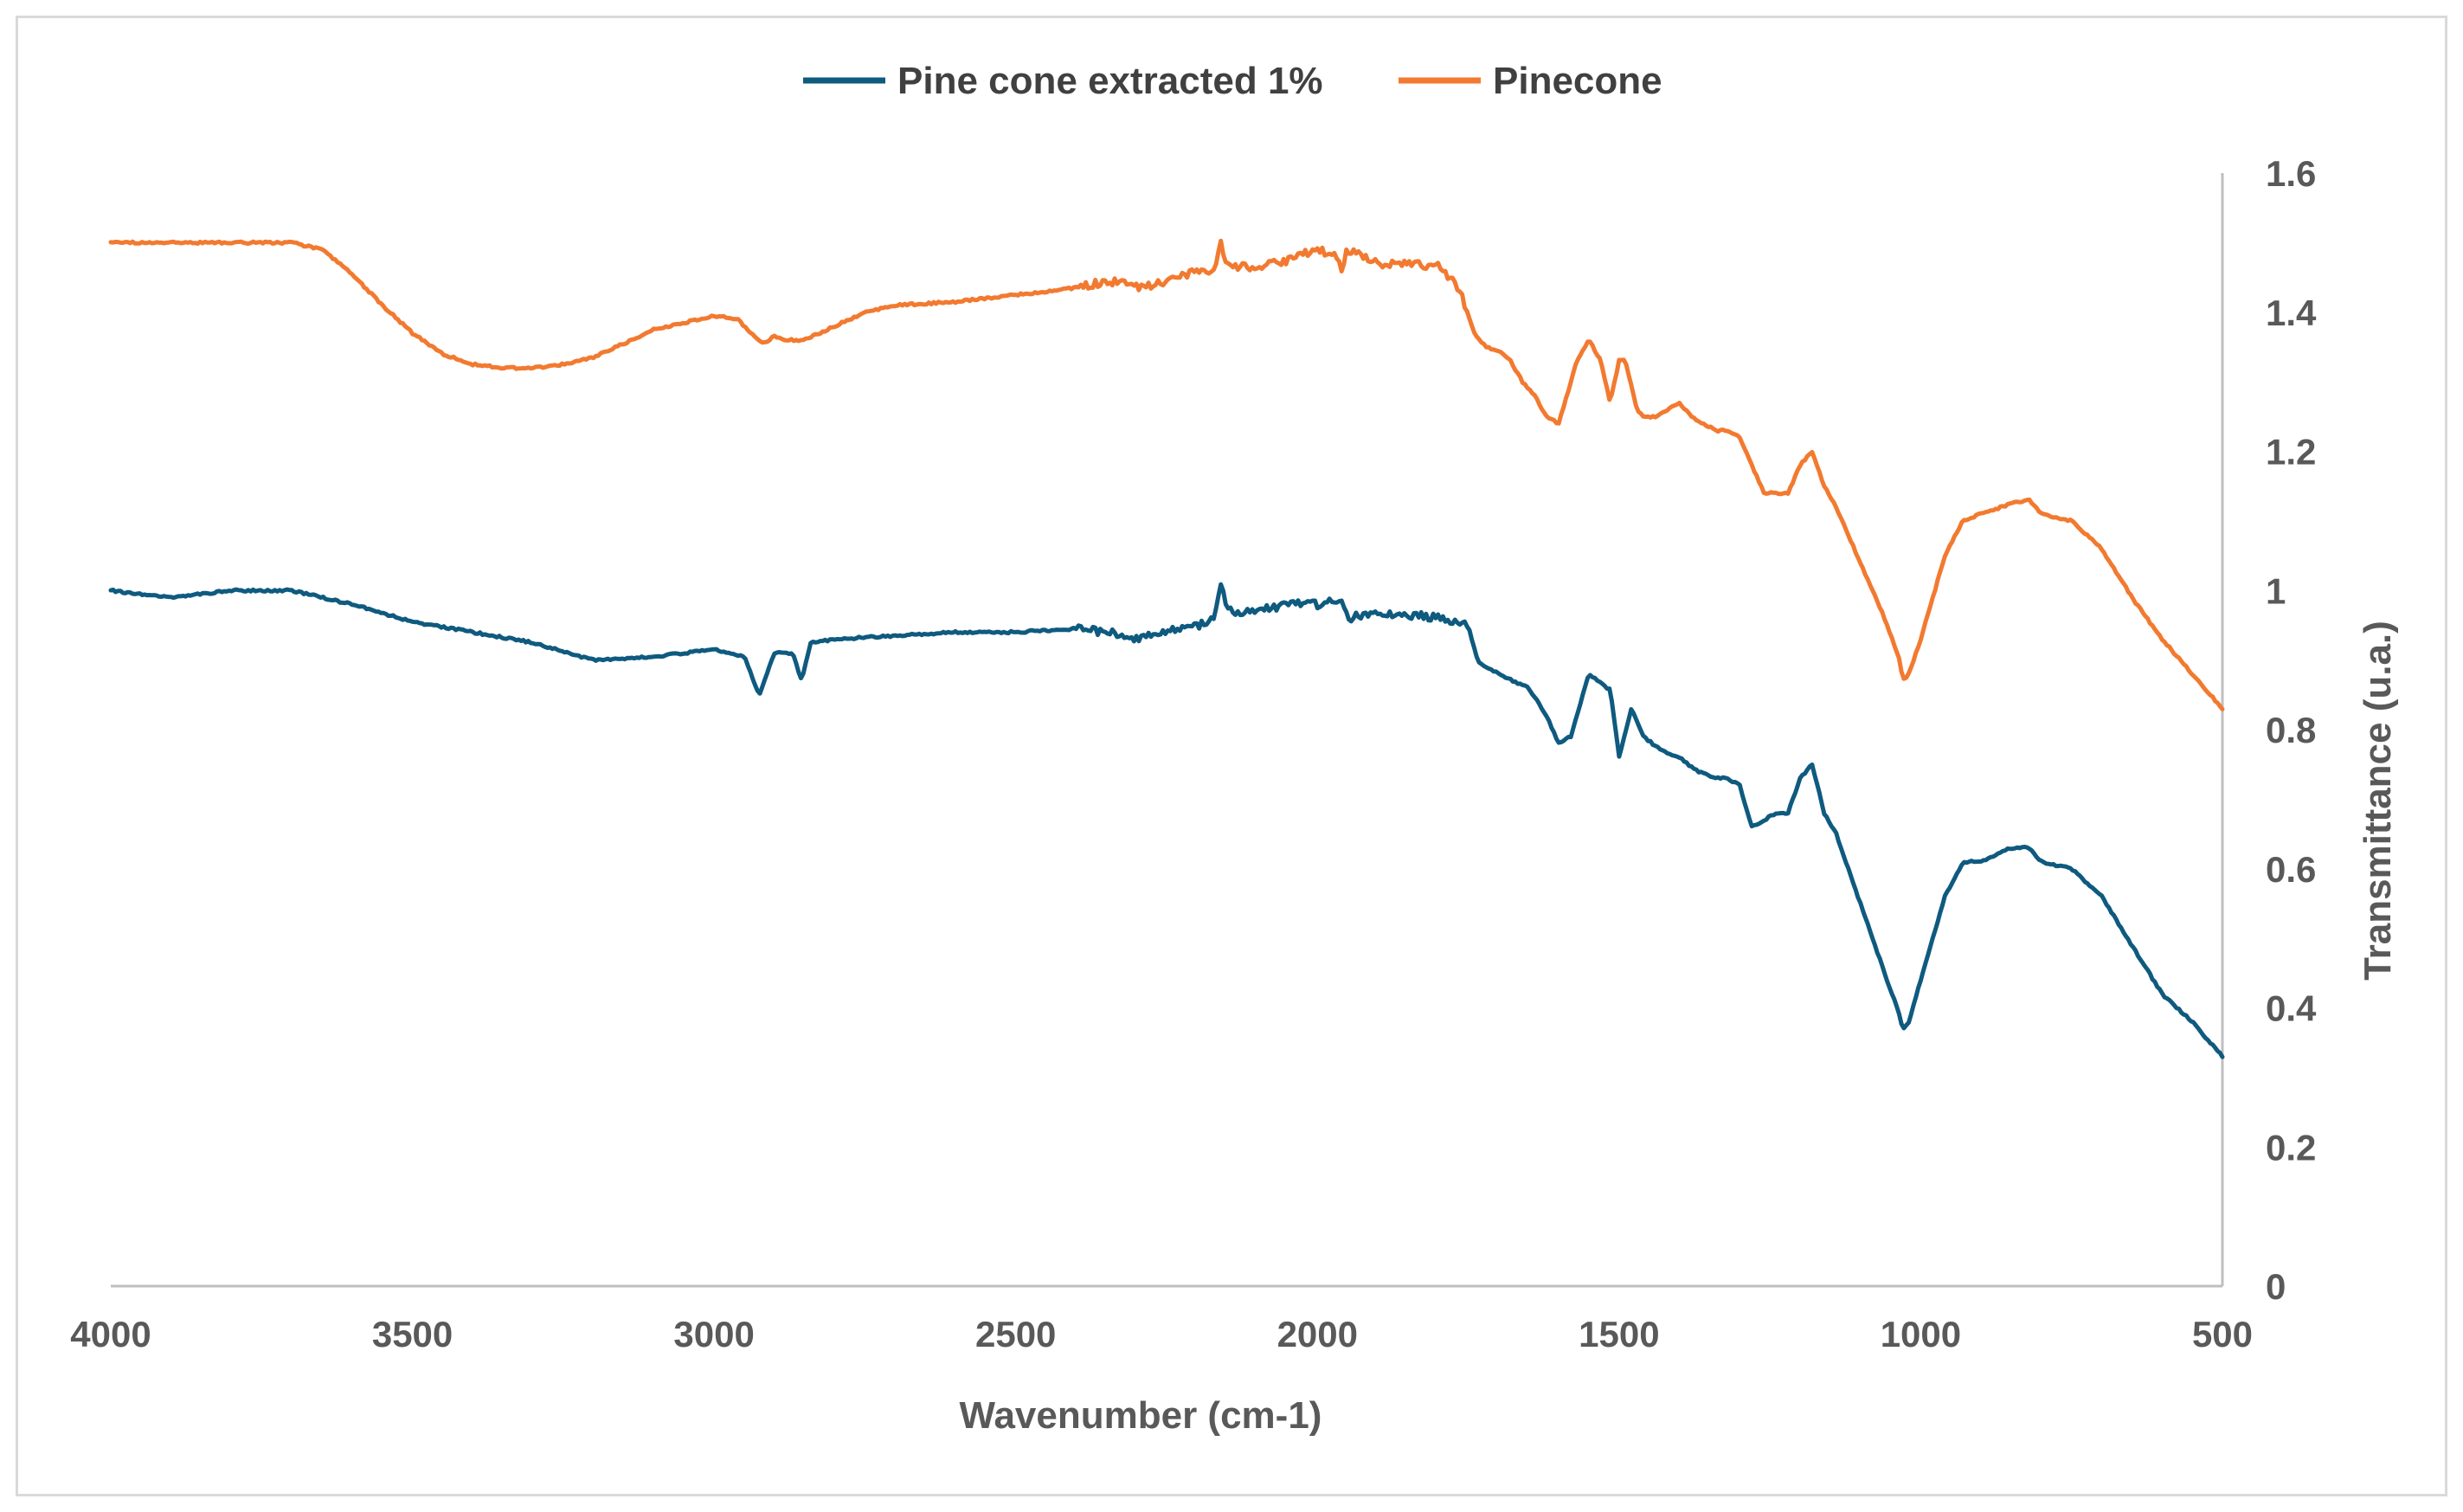  Describe the element at coordinates (2291, 452) in the screenshot. I see `y-tick-label-1-2: 1.2` at that location.